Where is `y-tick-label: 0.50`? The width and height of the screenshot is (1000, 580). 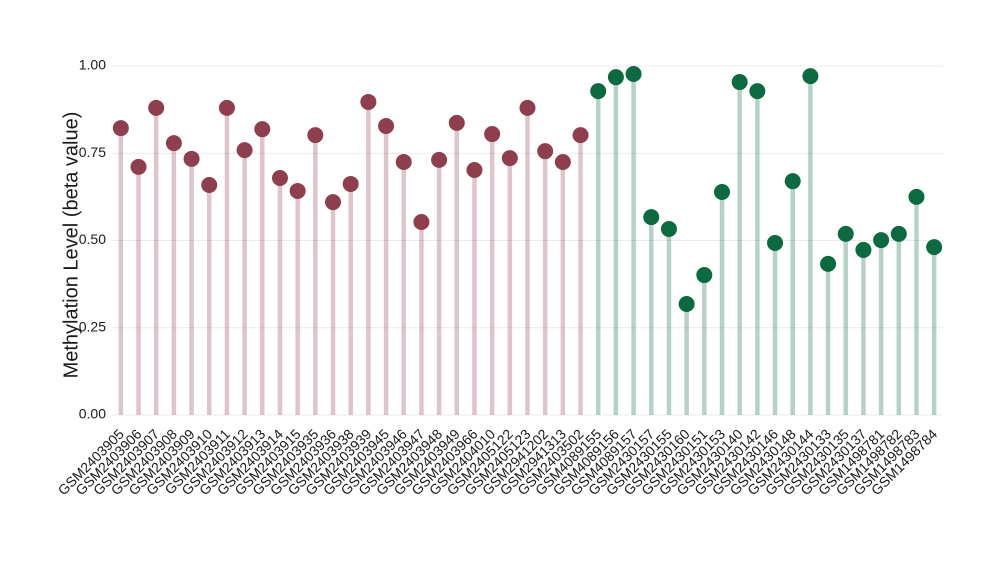
y-tick-label: 0.50 is located at coordinates (92, 239).